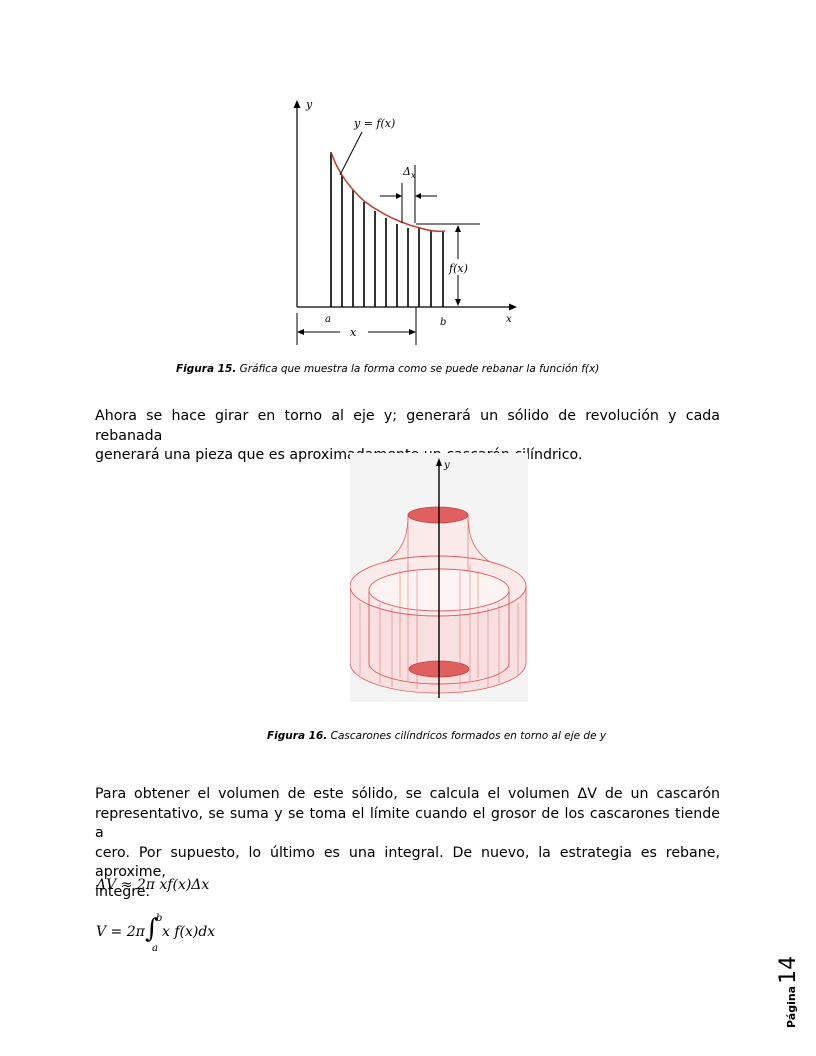 This screenshot has height=1056, width=816. I want to click on curve-fx, so click(388, 192).